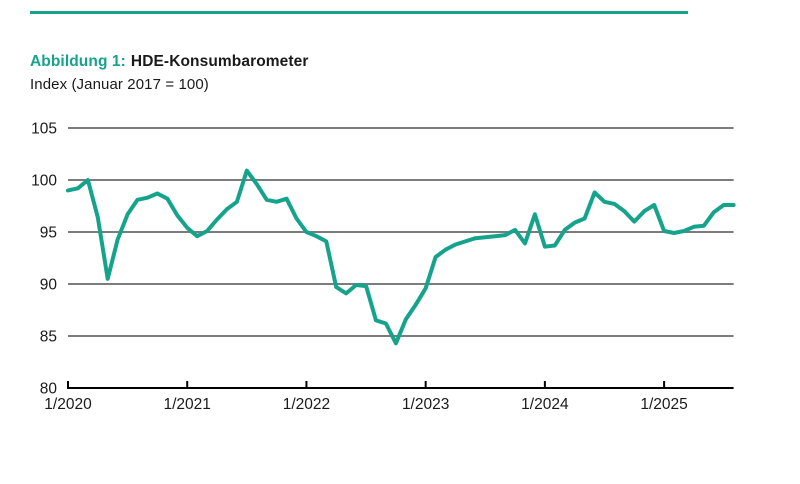 The width and height of the screenshot is (800, 484). I want to click on x-tick-label: 1/2023, so click(425, 404).